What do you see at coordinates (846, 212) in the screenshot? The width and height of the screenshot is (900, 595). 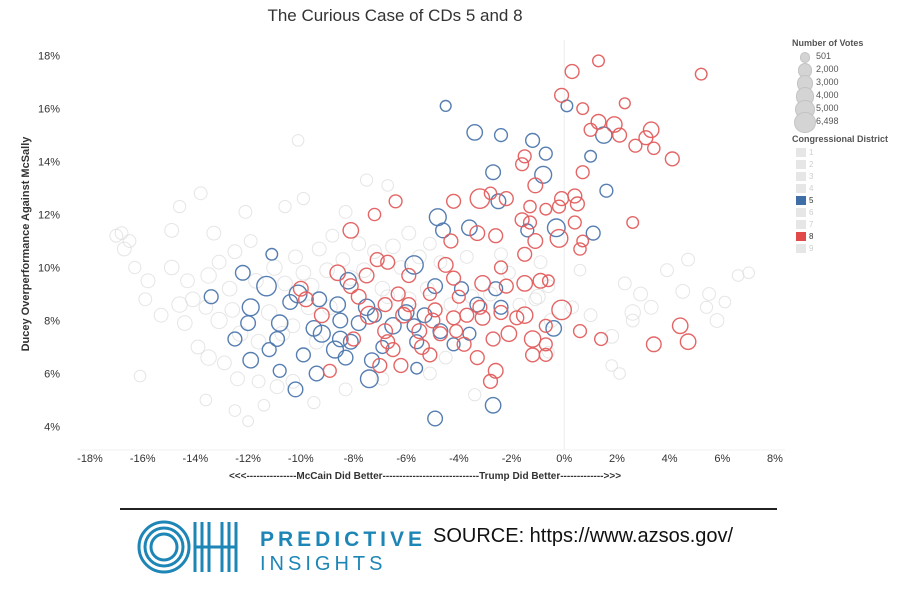 I see `district-legend-item: 6` at bounding box center [846, 212].